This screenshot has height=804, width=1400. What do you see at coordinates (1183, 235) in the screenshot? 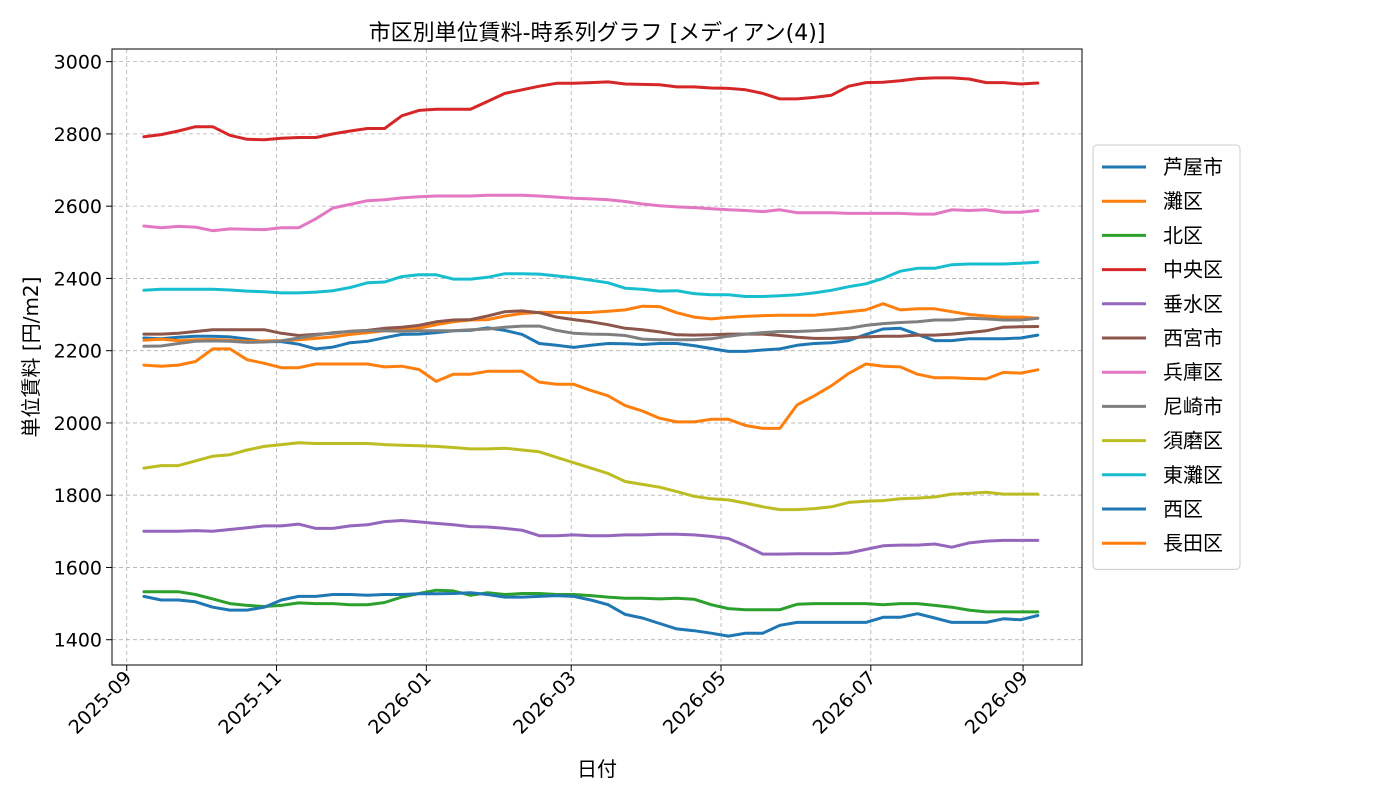
I see `legend-label: 北区` at bounding box center [1183, 235].